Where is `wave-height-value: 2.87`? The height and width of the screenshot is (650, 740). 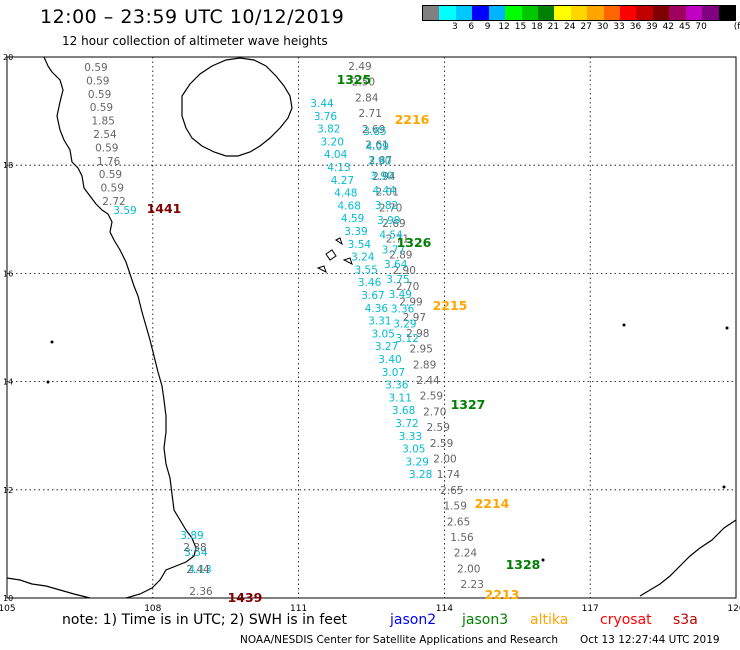
wave-height-value: 2.87 is located at coordinates (380, 161).